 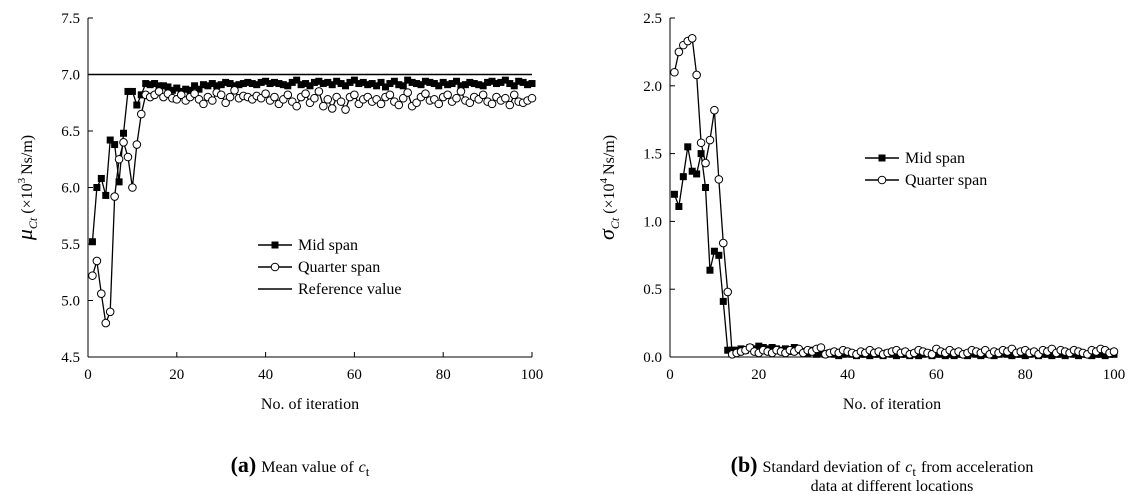 I want to click on y-tick-label: 0.0, so click(x=652, y=358).